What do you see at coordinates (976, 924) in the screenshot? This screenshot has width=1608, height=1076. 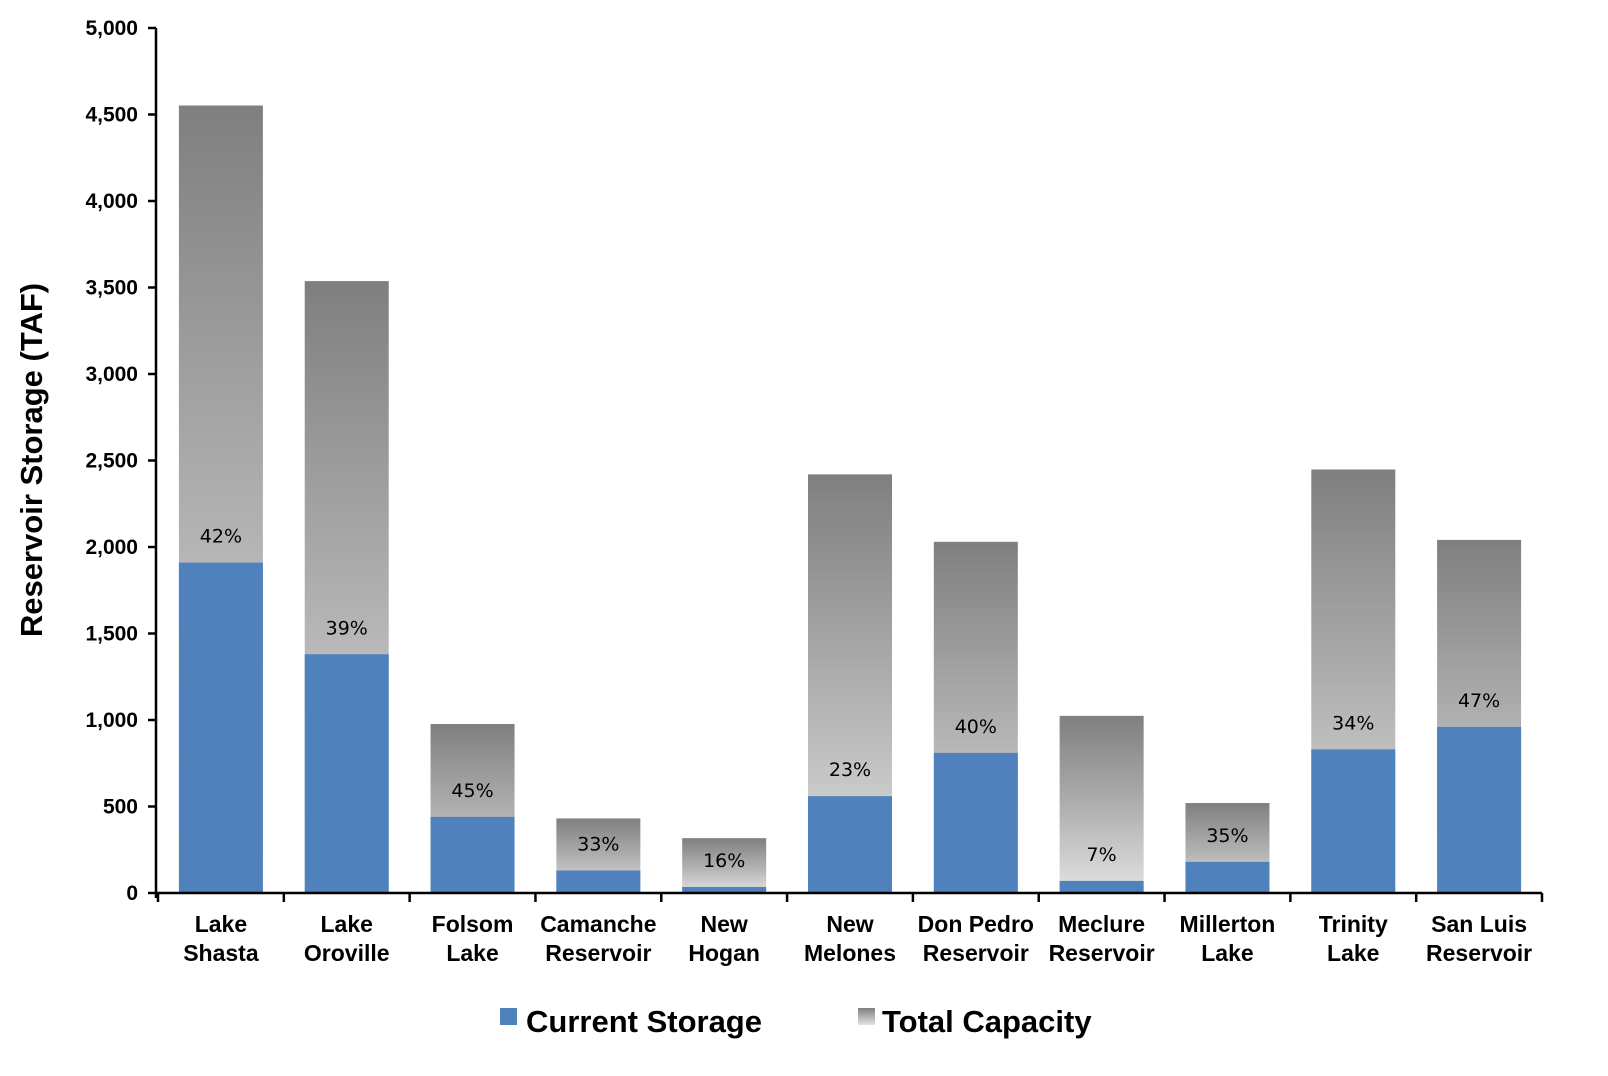 I see `category-label: Don Pedro` at bounding box center [976, 924].